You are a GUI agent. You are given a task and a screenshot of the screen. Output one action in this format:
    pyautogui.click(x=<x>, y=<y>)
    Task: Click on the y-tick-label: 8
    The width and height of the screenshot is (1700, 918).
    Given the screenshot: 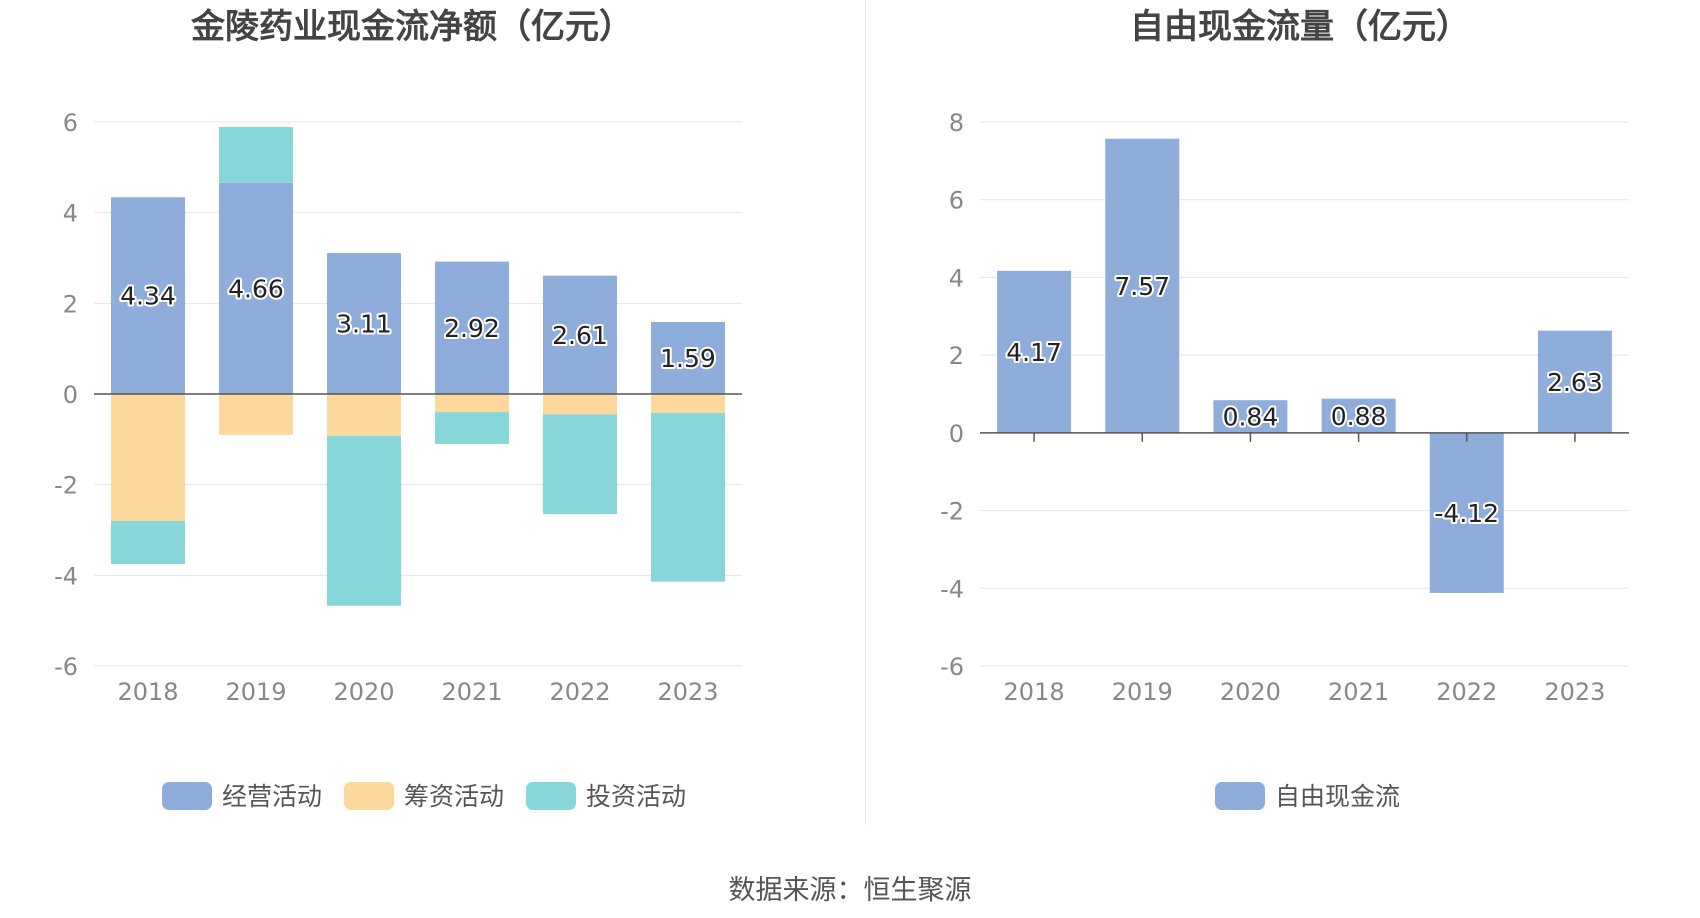 What is the action you would take?
    pyautogui.click(x=956, y=123)
    